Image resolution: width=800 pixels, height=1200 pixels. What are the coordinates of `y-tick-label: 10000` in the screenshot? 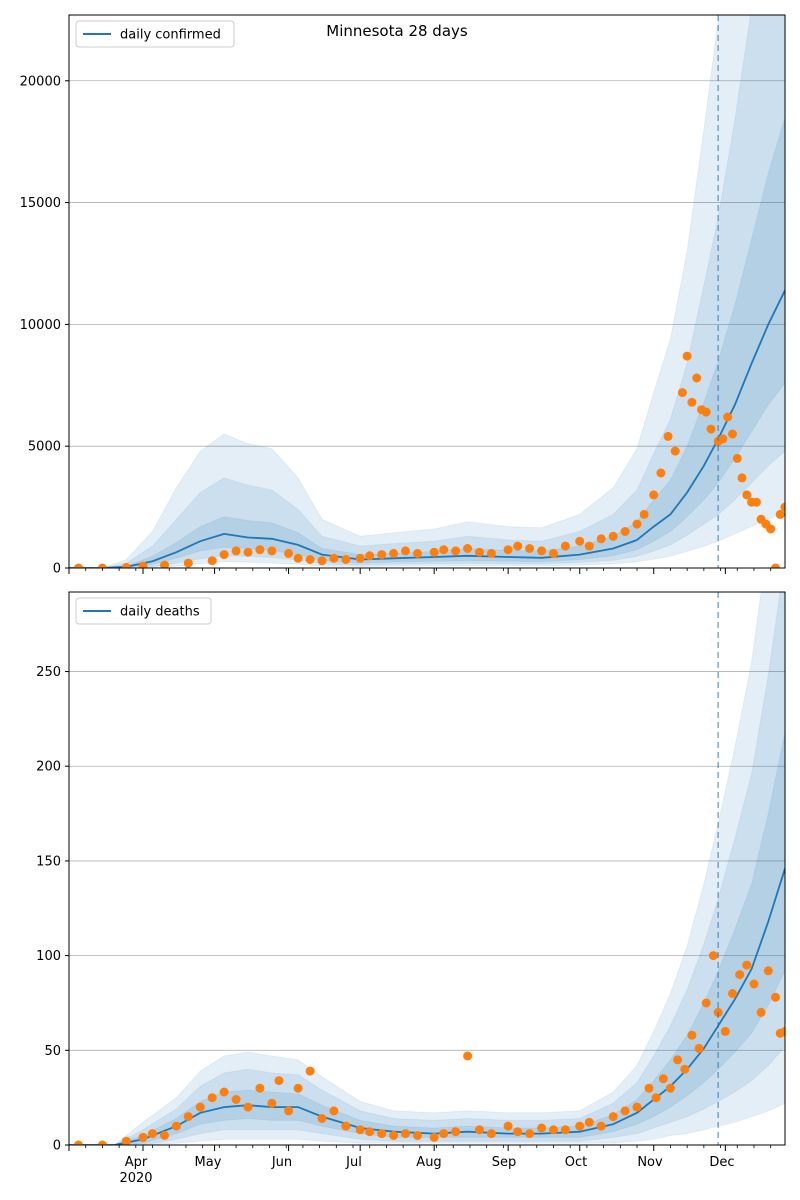 It's located at (40, 325).